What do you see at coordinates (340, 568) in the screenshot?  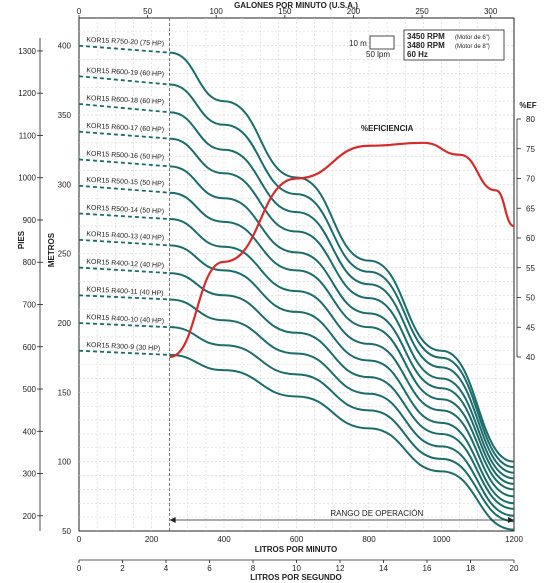 I see `bottom2-axis-tick-label: 12` at bounding box center [340, 568].